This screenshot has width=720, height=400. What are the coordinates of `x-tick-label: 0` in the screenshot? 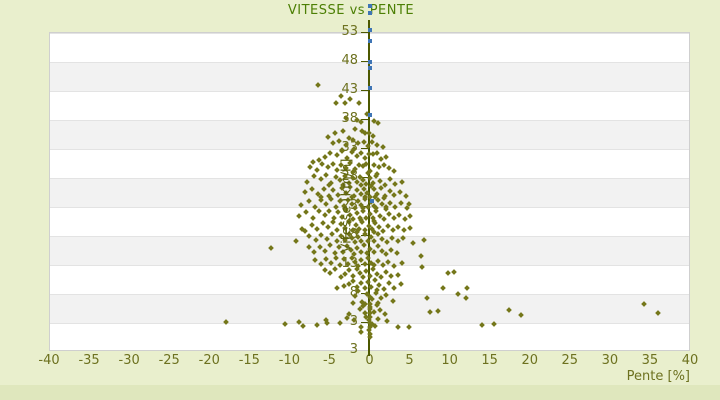 It's located at (369, 360).